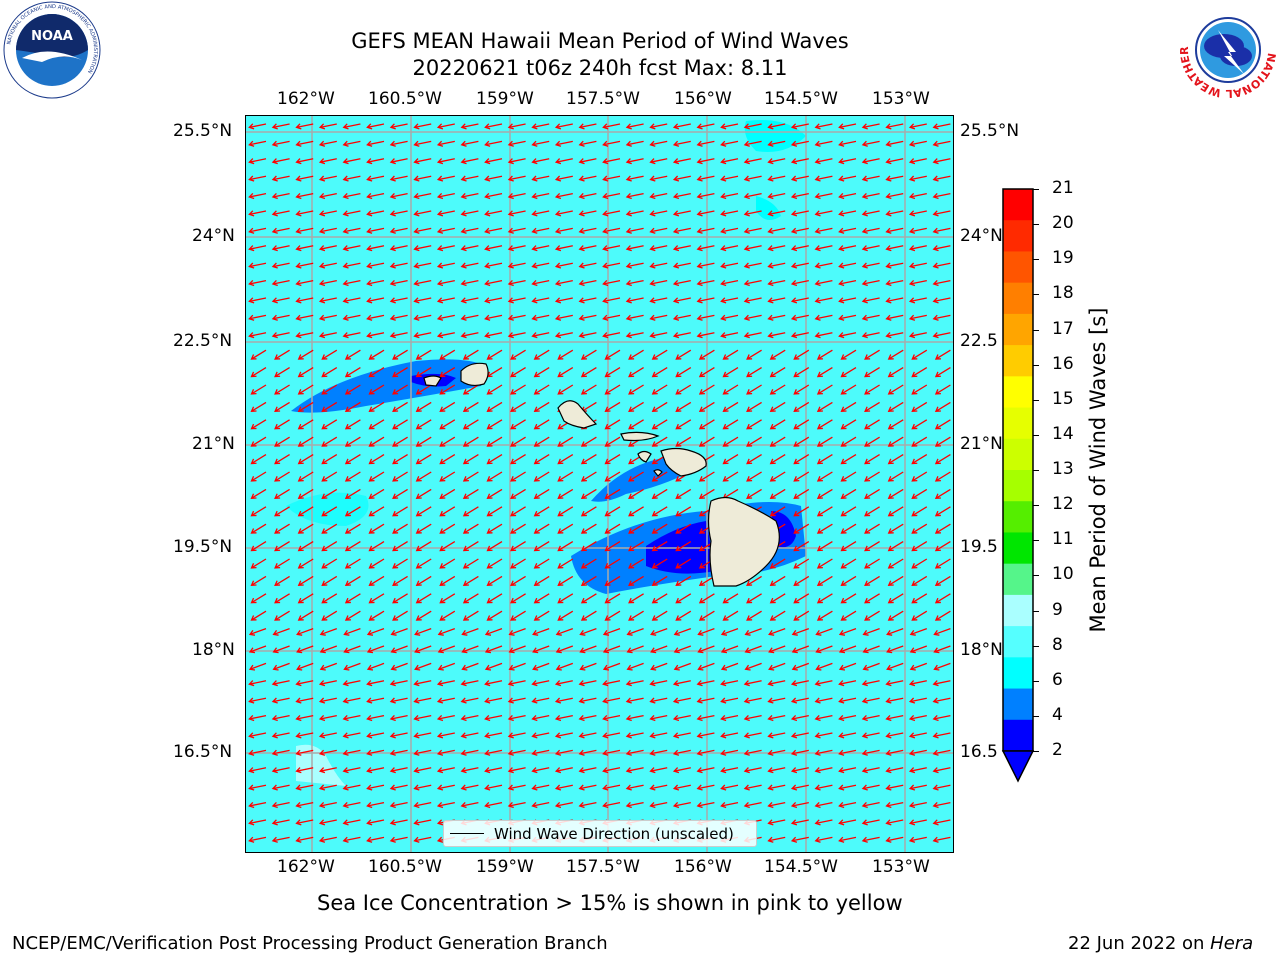 This screenshot has width=1280, height=960. Describe the element at coordinates (203, 752) in the screenshot. I see `lat-label-left: 16.5°N` at that location.